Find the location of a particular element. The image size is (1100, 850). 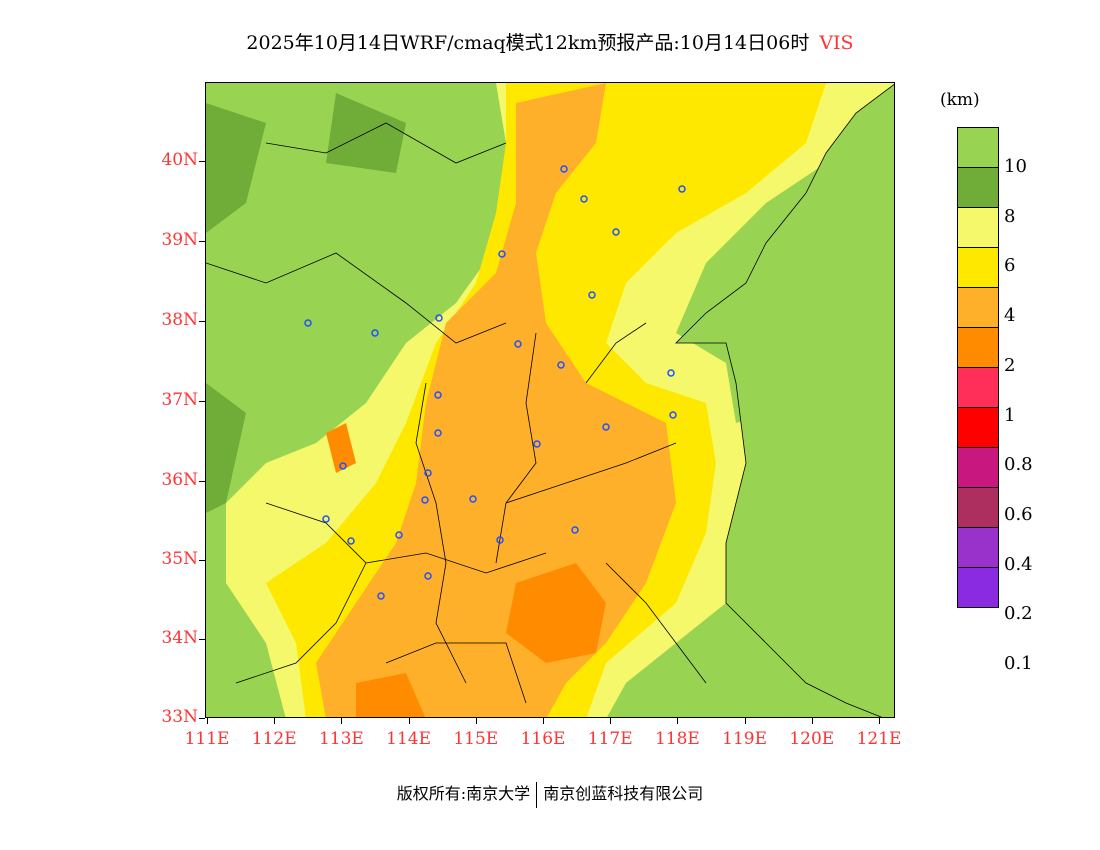

lon-label: 121E is located at coordinates (879, 739).